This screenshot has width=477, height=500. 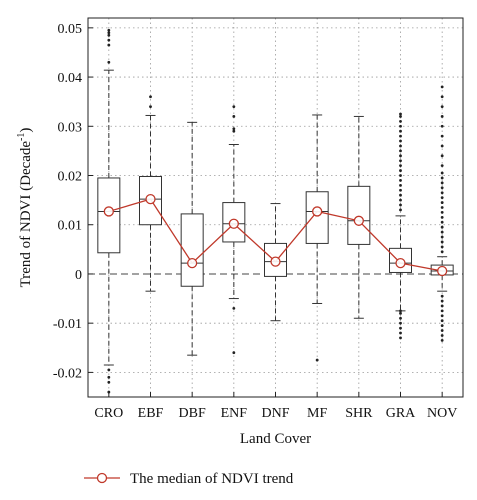 What do you see at coordinates (317, 211) in the screenshot?
I see `median-marker-mf` at bounding box center [317, 211].